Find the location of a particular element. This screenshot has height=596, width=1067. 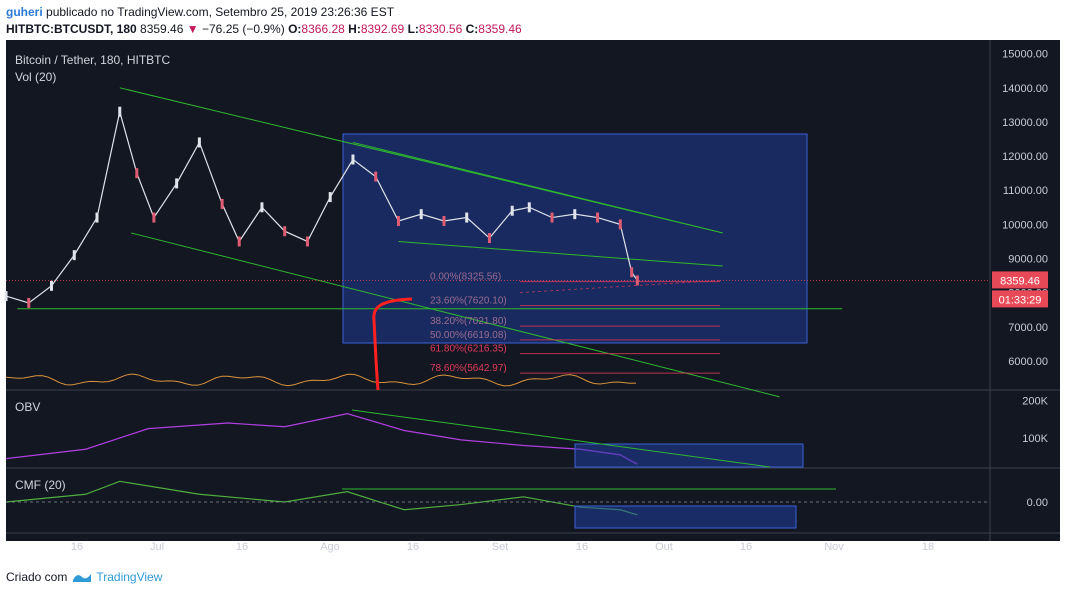

volume-ma-line is located at coordinates (321, 380).